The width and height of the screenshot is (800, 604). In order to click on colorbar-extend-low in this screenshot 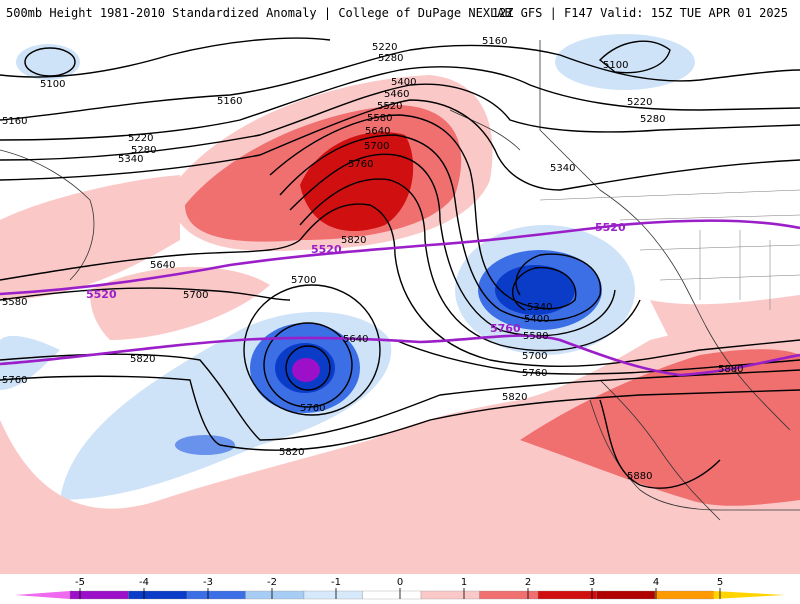, I will do `click(42, 595)`.